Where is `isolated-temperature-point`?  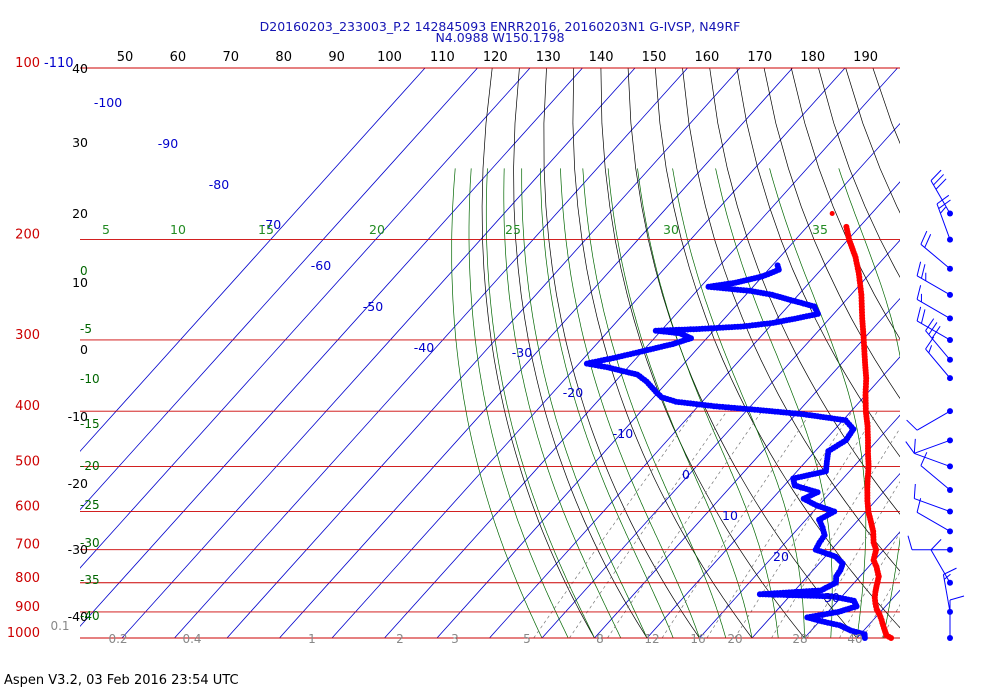 isolated-temperature-point is located at coordinates (832, 214).